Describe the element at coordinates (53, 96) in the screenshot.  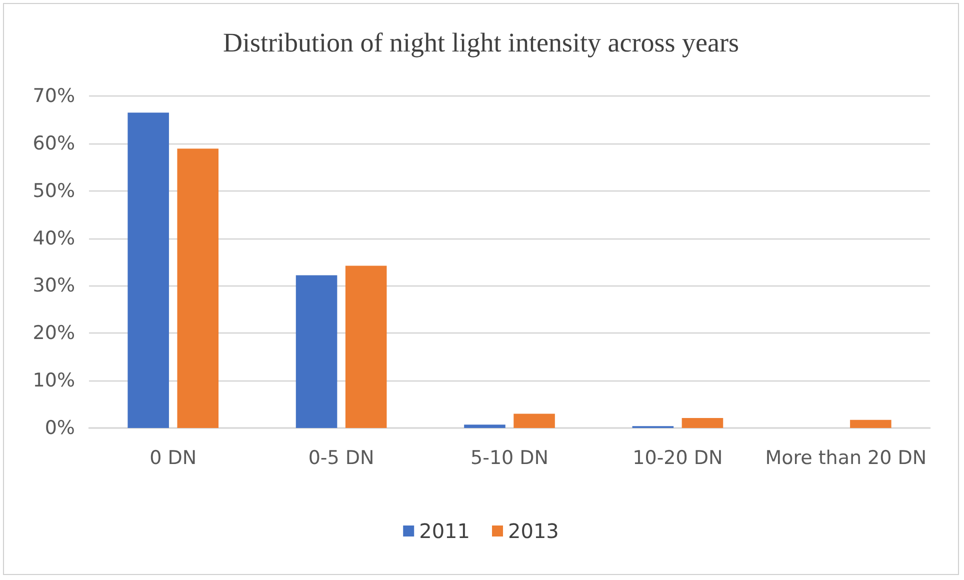
I see `y-tick-label: 70%` at that location.